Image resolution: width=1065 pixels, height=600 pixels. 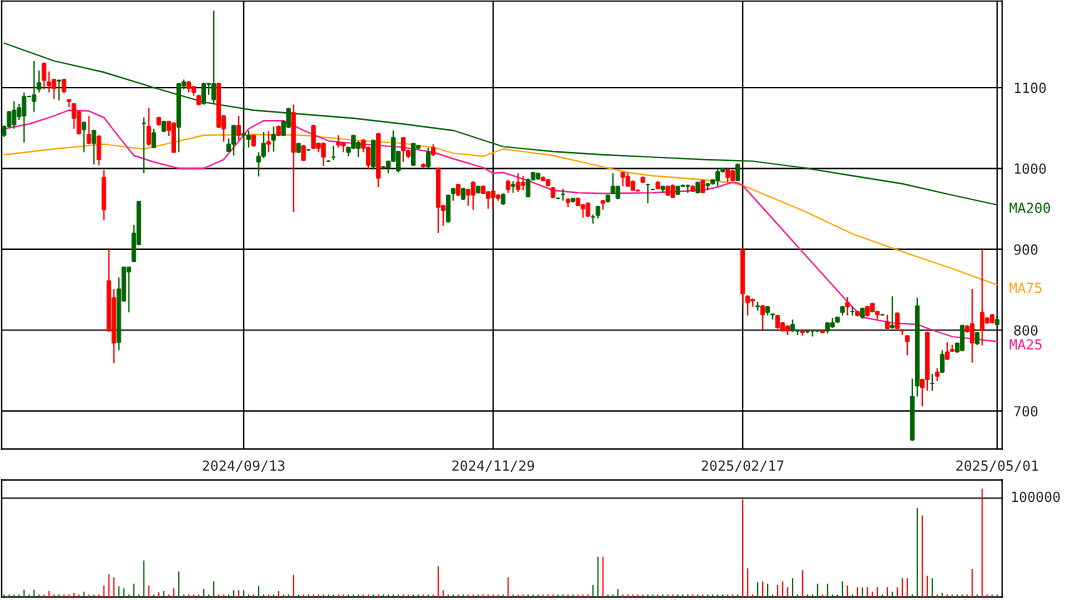 What do you see at coordinates (1026, 330) in the screenshot?
I see `y-tick-label: 800` at bounding box center [1026, 330].